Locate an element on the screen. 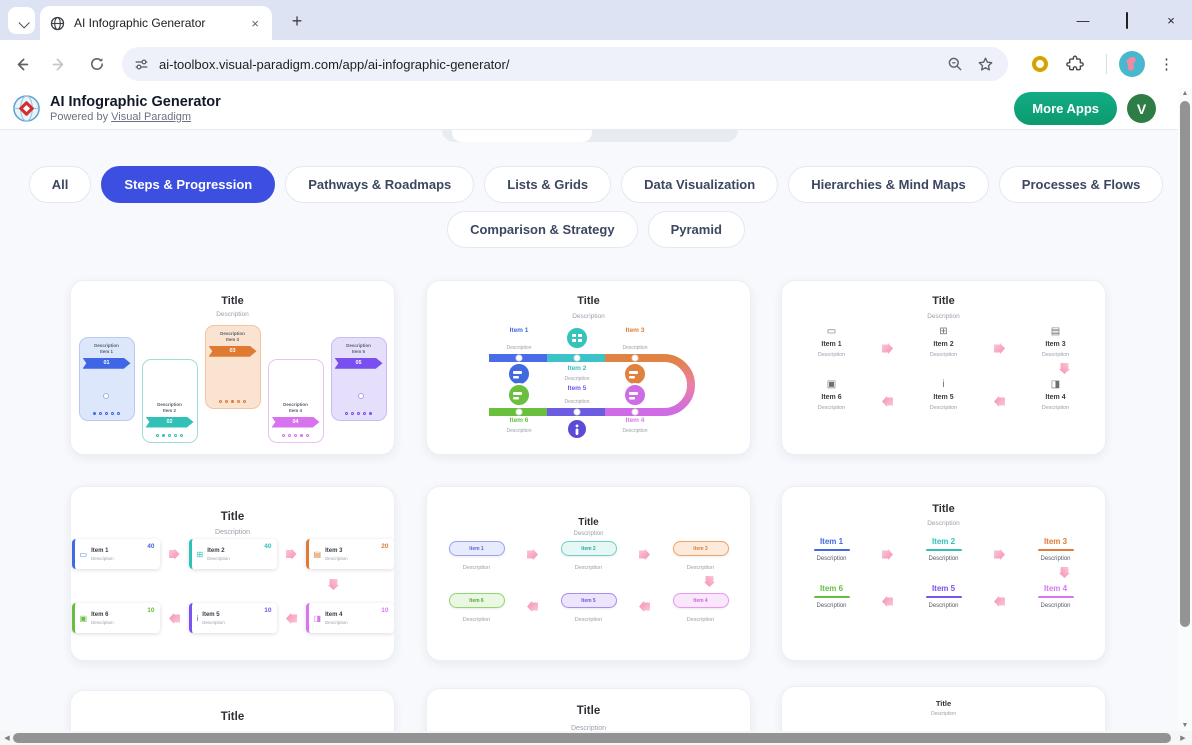  more-apps-button: More Apps is located at coordinates (1065, 108).